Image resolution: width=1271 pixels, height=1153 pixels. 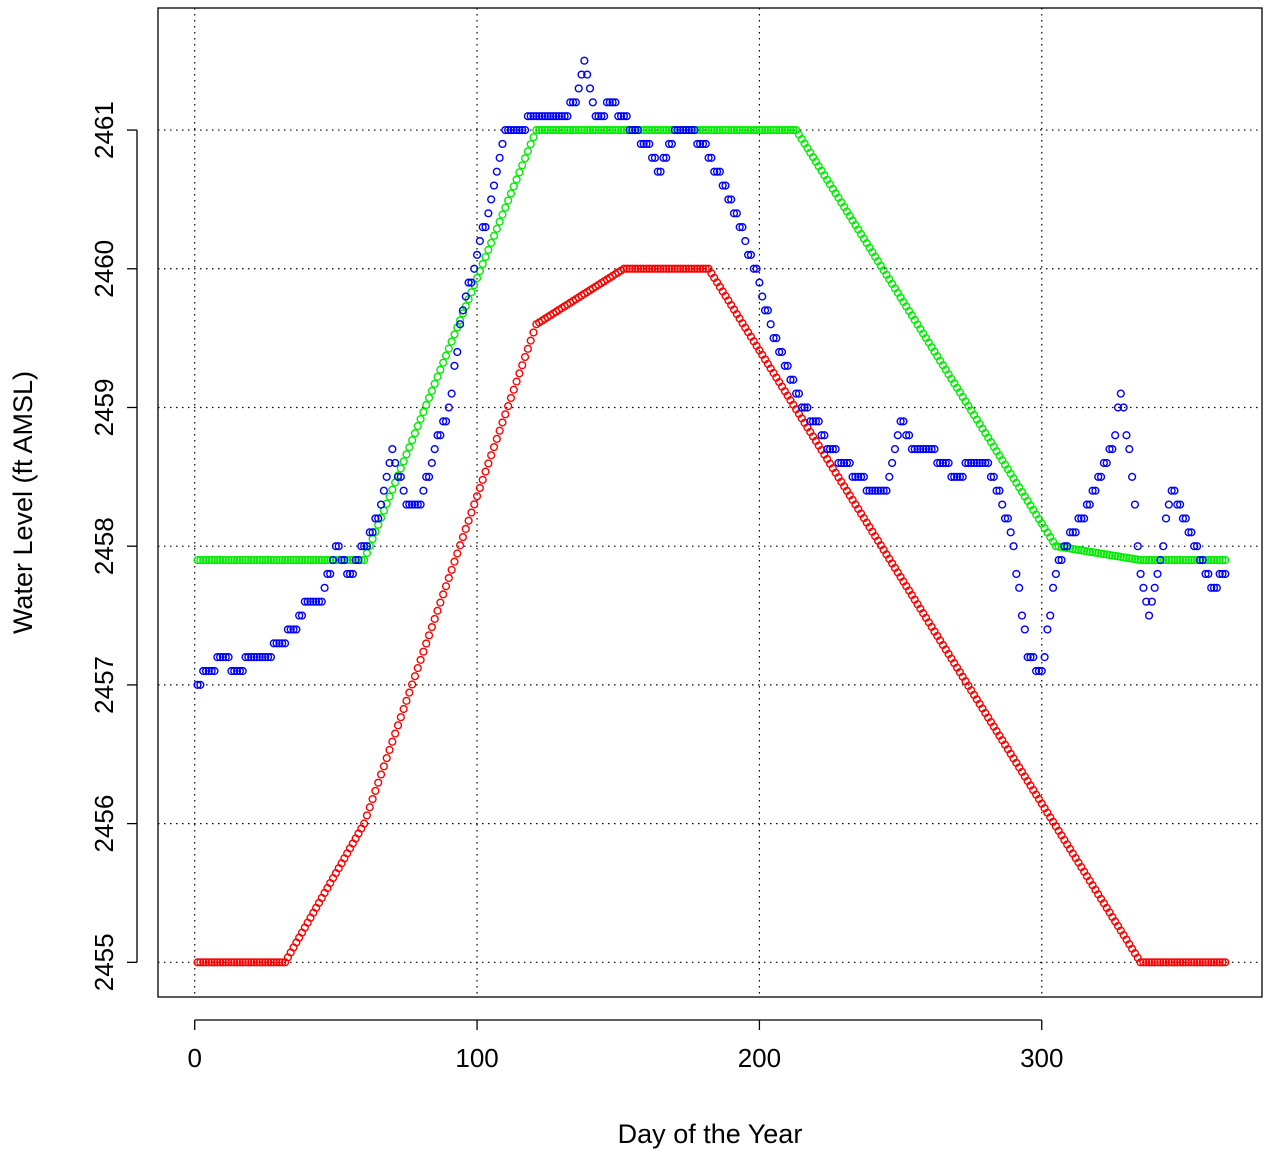 I want to click on x-tick-label: 100, so click(x=476, y=1058).